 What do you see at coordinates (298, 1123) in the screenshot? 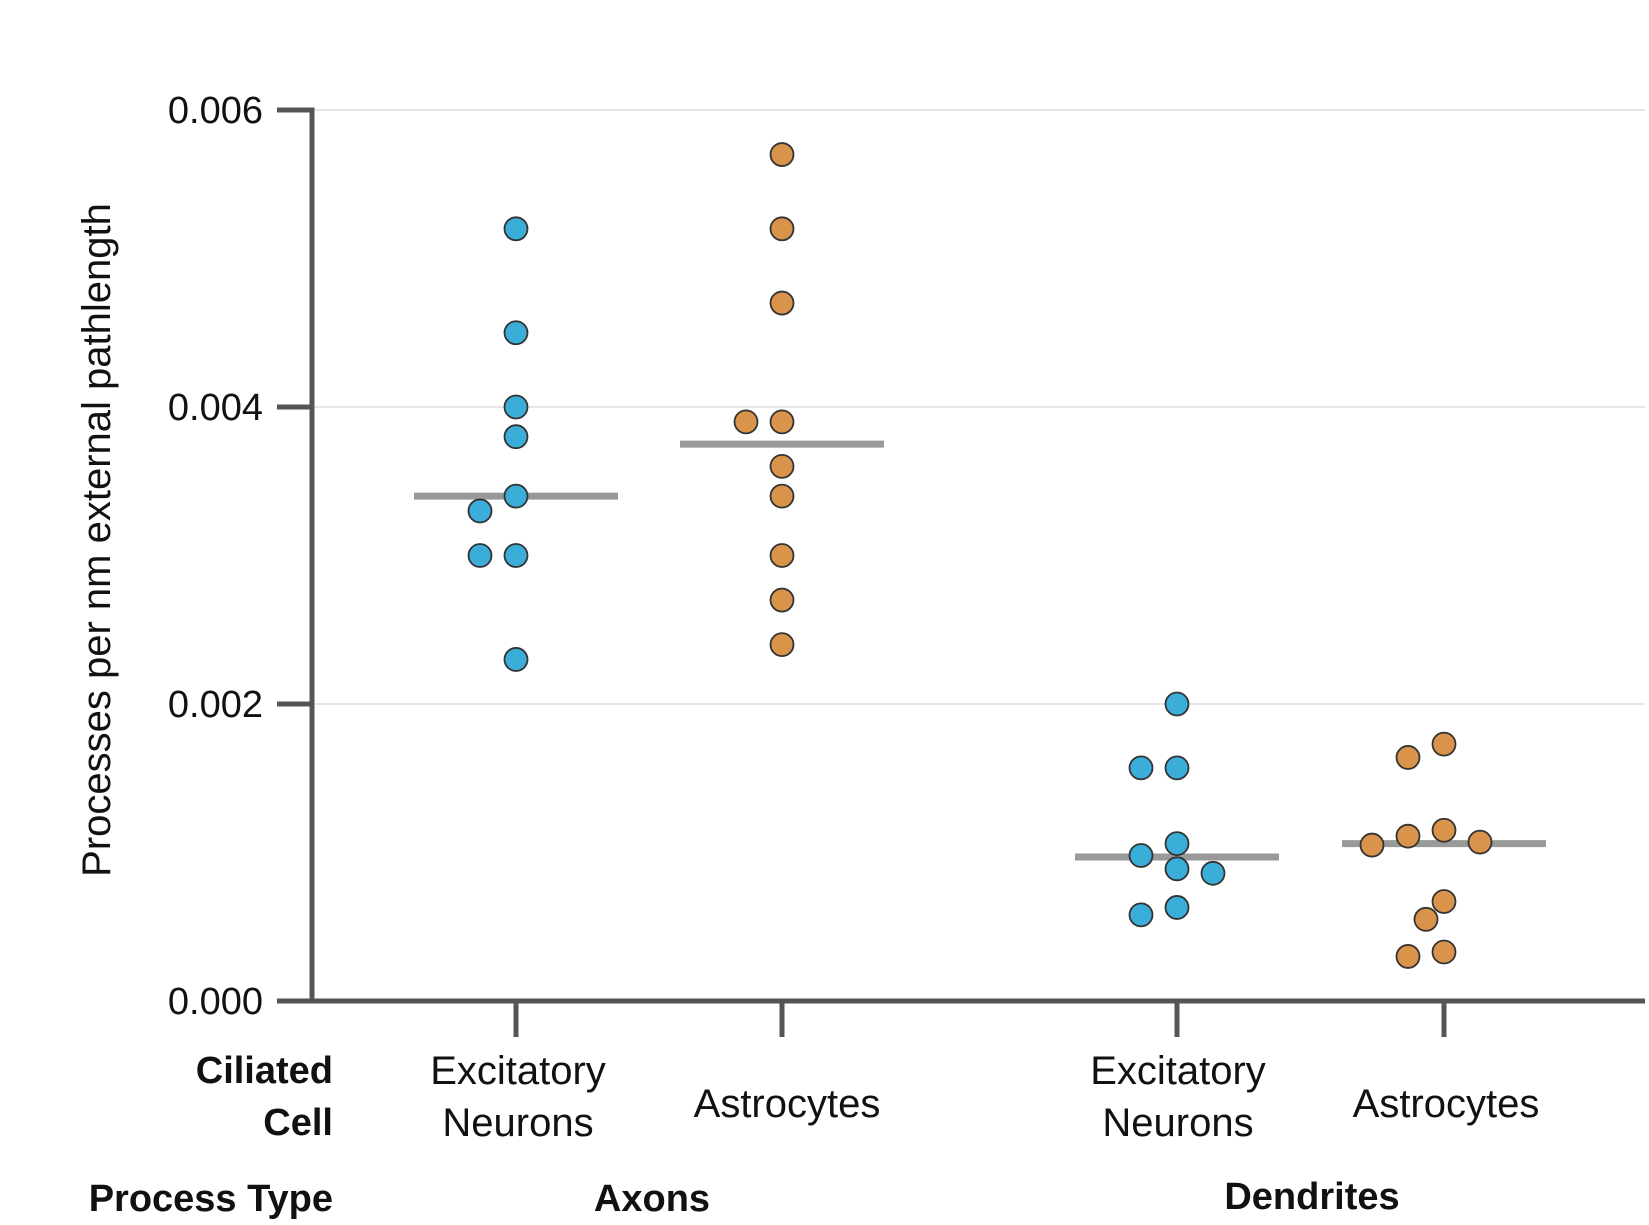
I see `row-label-cell: Cell` at bounding box center [298, 1123].